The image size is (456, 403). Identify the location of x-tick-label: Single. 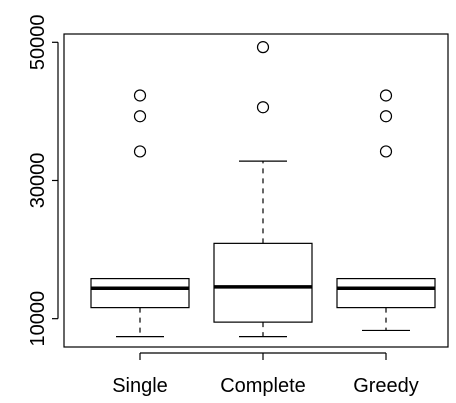
(140, 386).